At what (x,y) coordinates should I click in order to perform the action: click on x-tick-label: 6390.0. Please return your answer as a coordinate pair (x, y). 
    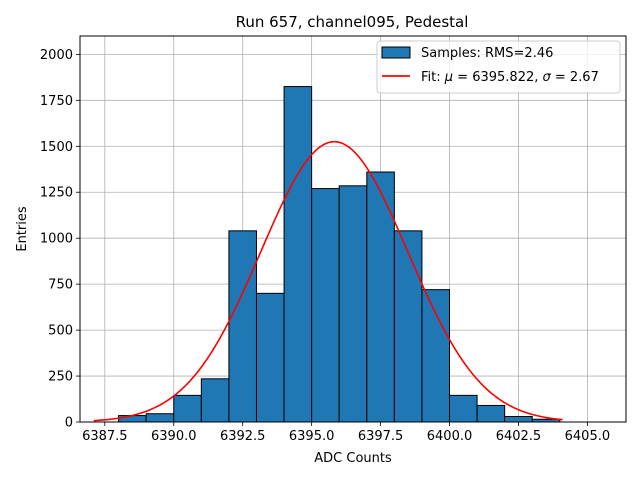
    Looking at the image, I should click on (174, 436).